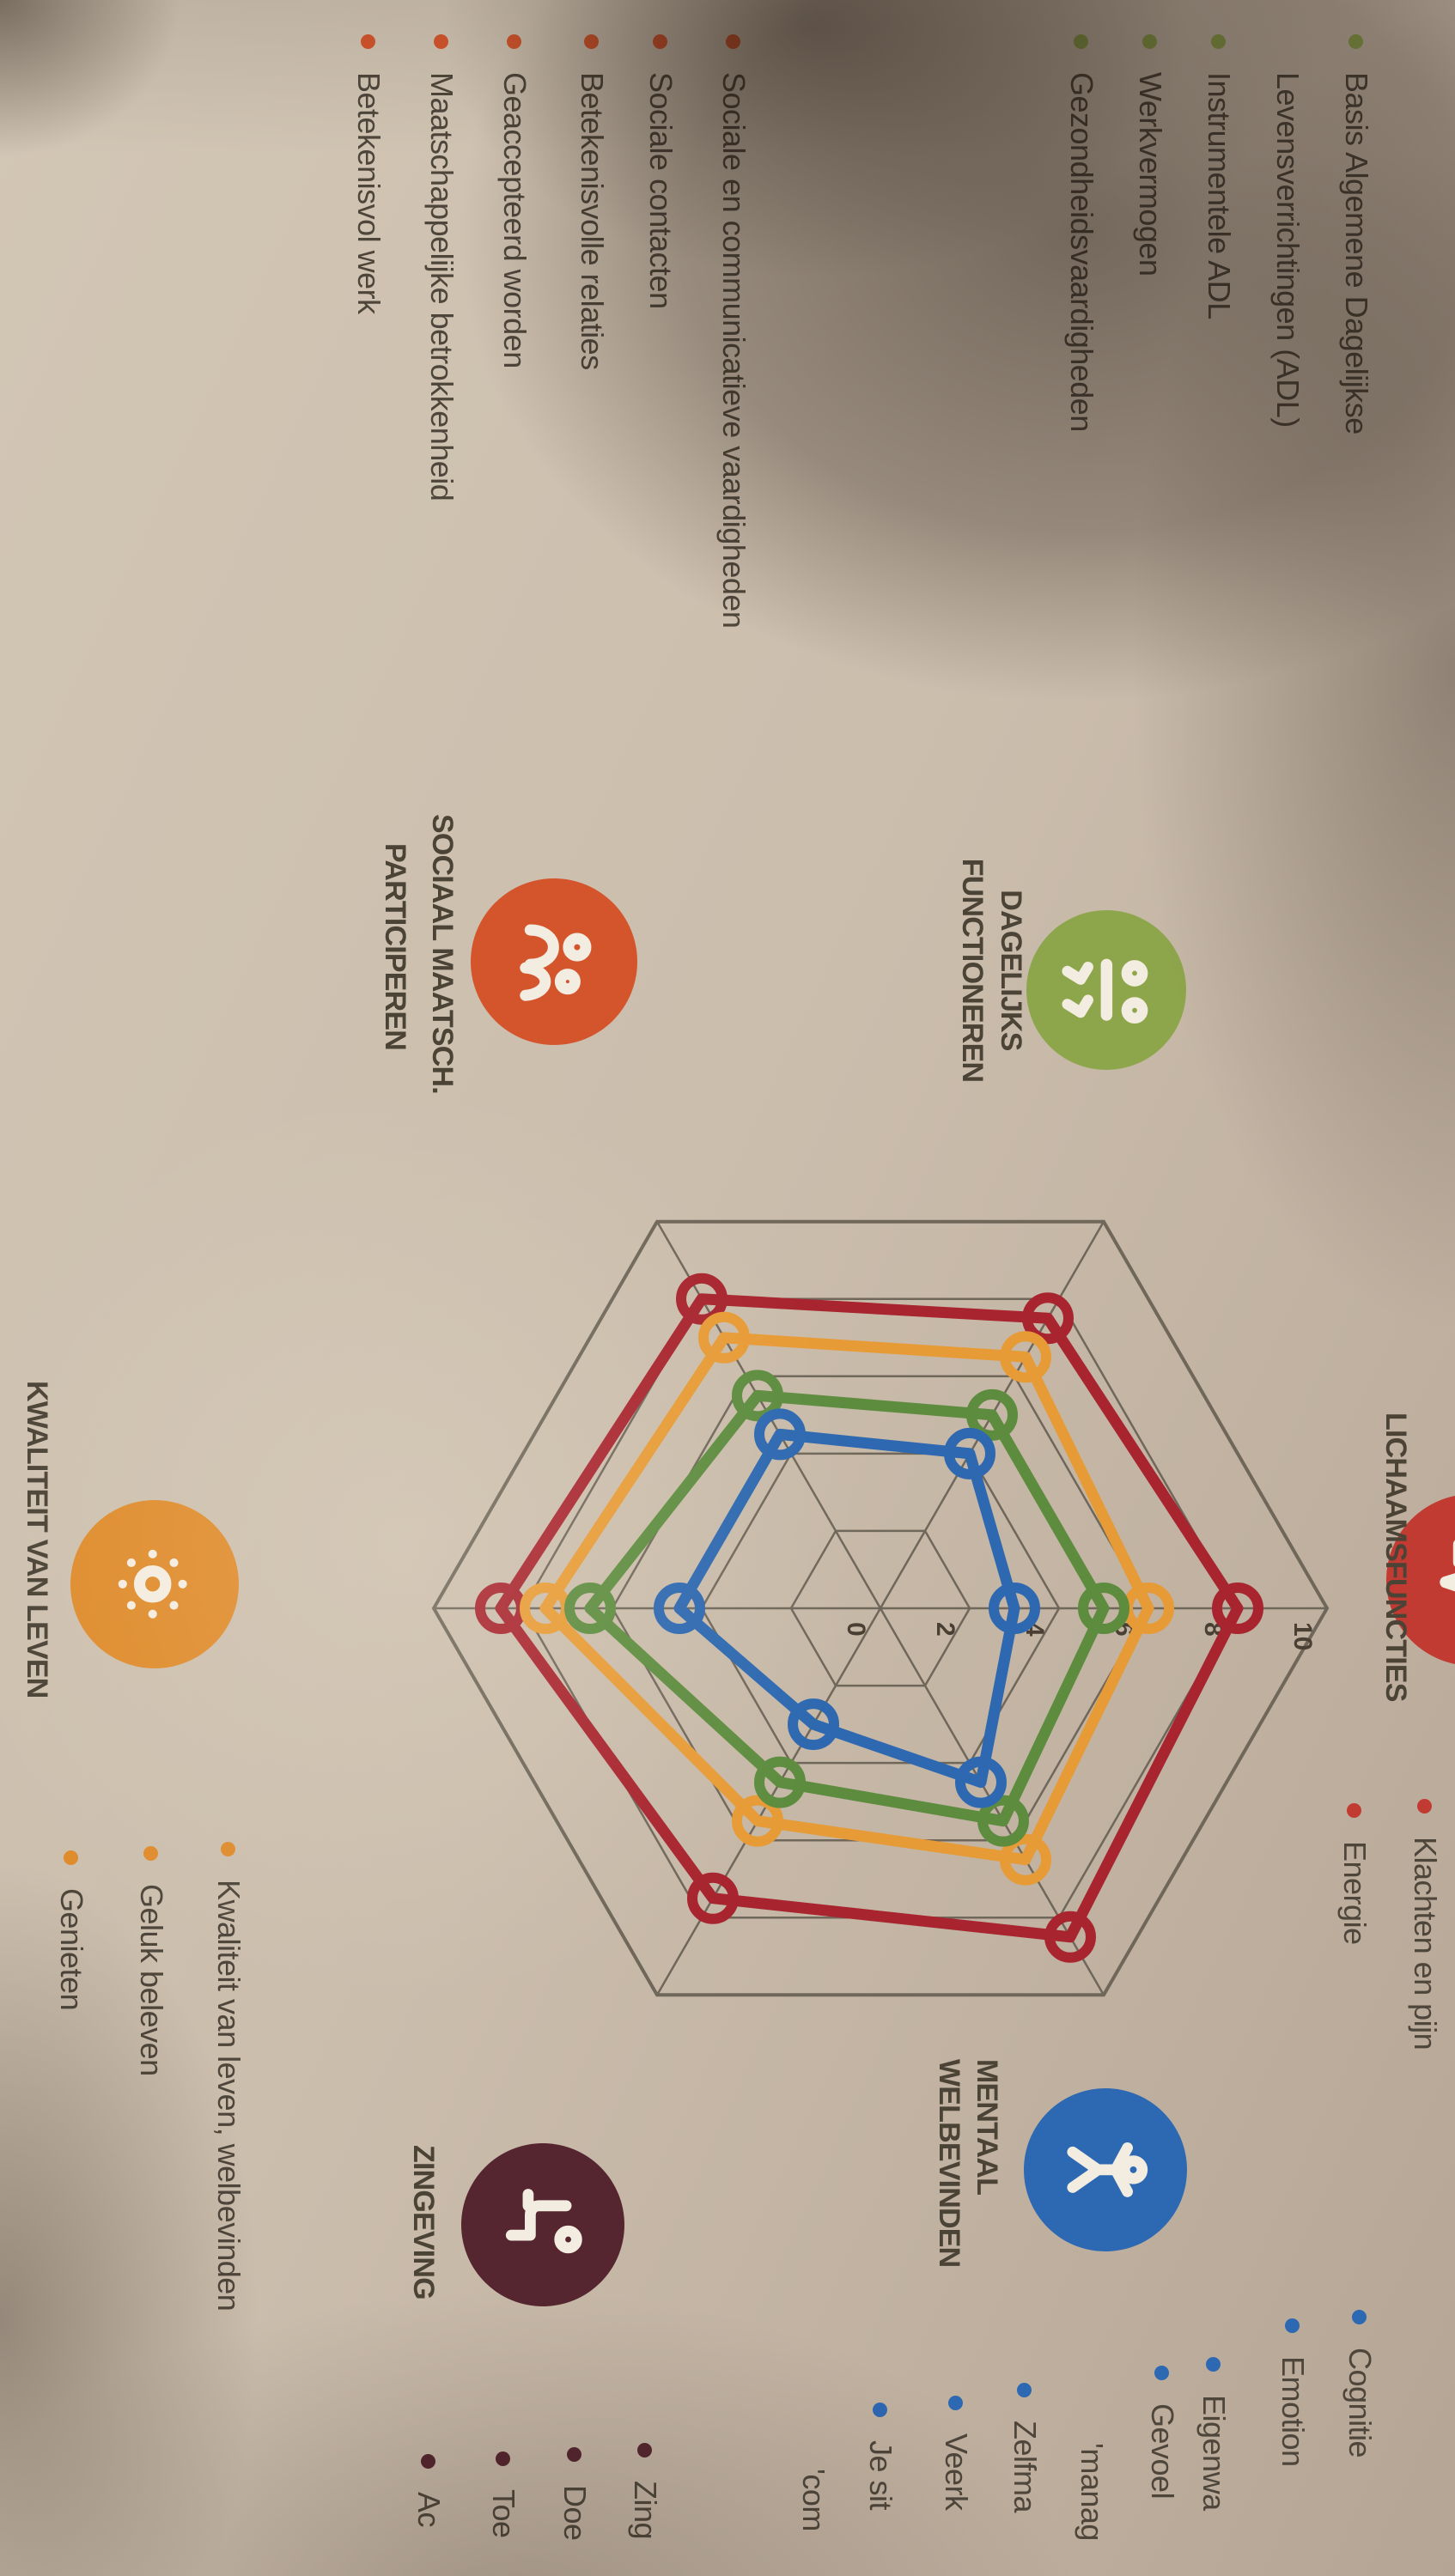  What do you see at coordinates (37, 1539) in the screenshot?
I see `kwaliteit-van-leven-heading: KWALITEIT VAN LEVEN` at bounding box center [37, 1539].